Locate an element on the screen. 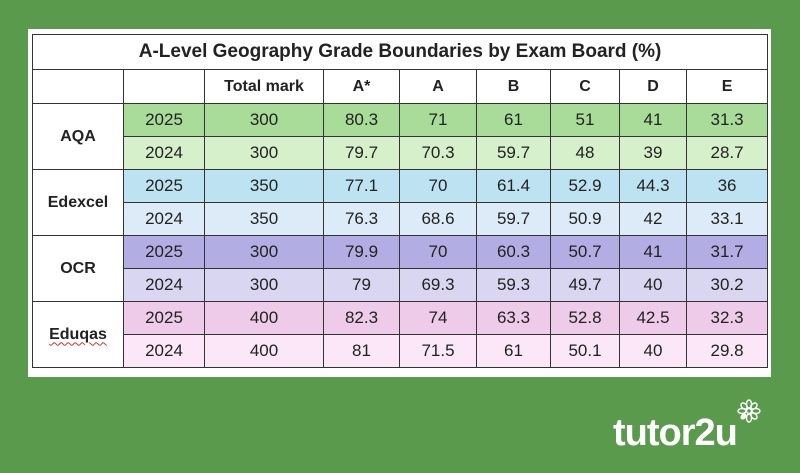  board-name: Eduqas is located at coordinates (78, 334).